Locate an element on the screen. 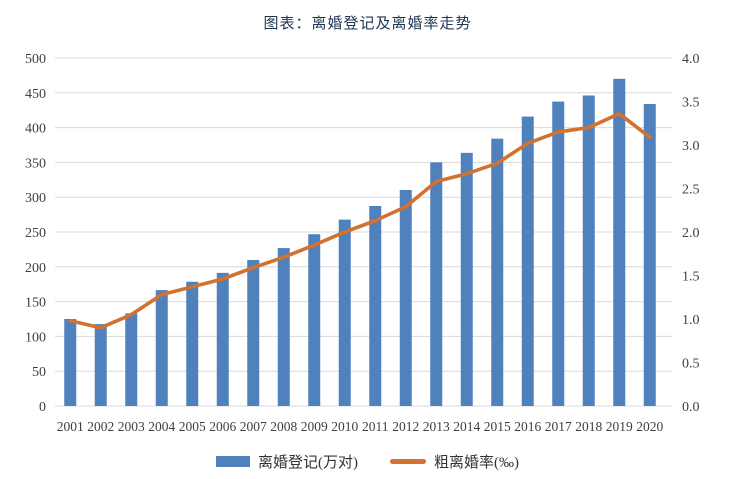 The width and height of the screenshot is (735, 479). bar-2019 is located at coordinates (619, 242).